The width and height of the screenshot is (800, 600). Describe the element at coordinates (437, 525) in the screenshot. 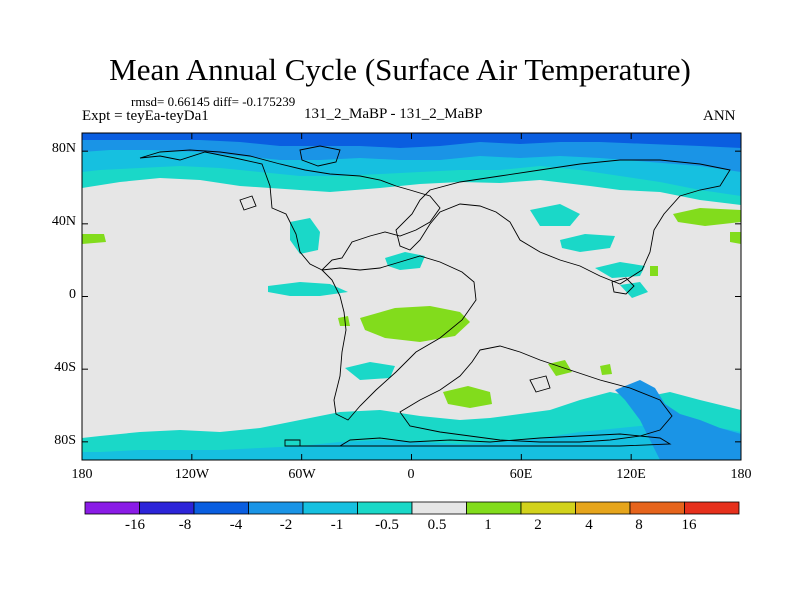

I see `colorbar-label: 0.5` at that location.